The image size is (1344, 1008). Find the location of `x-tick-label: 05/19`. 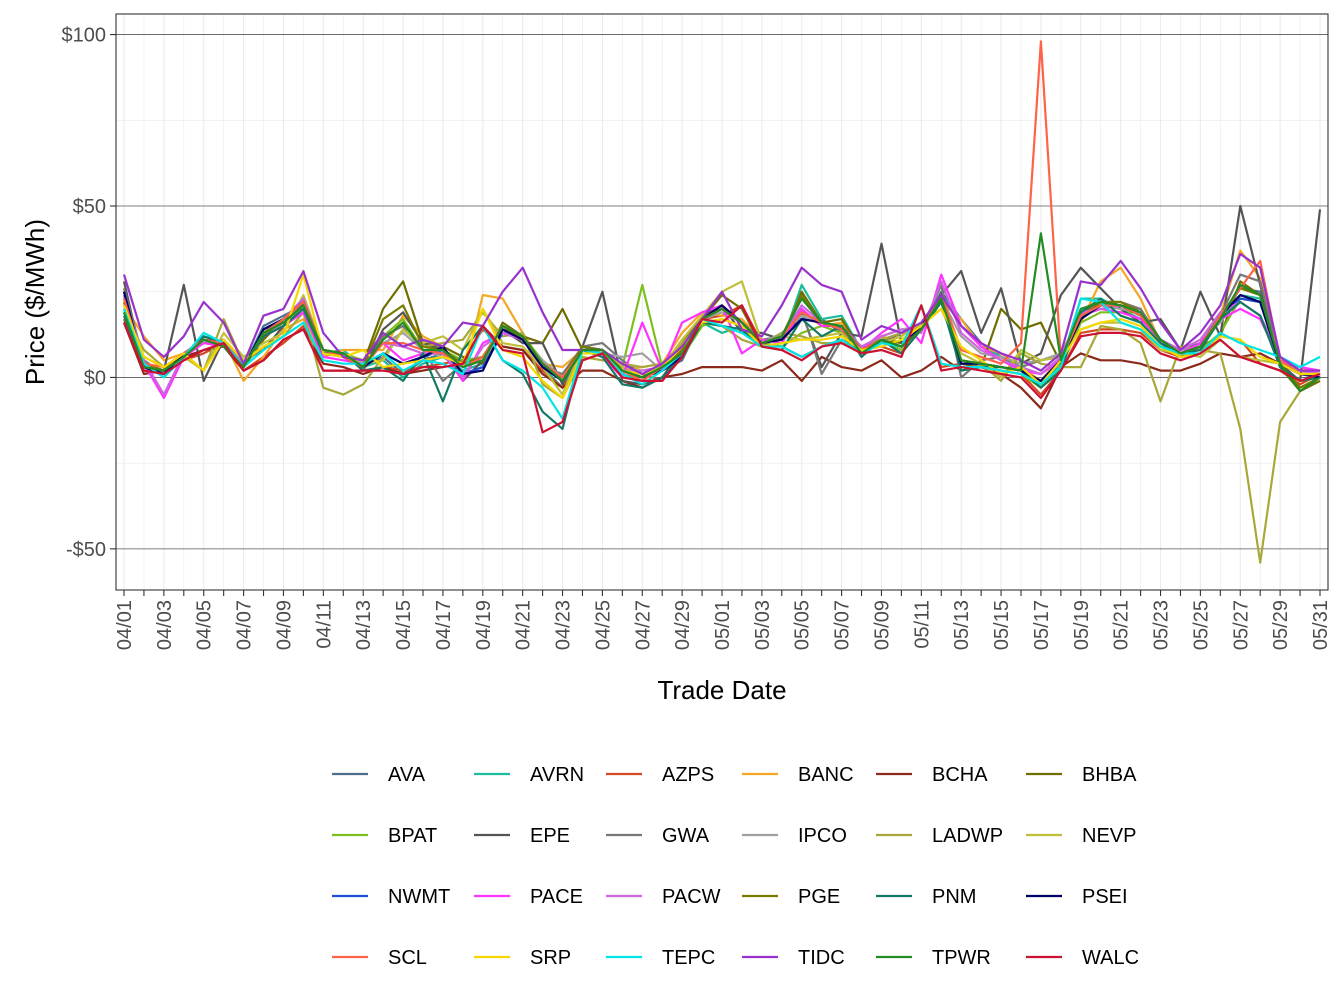

x-tick-label: 05/19 is located at coordinates (1082, 625).